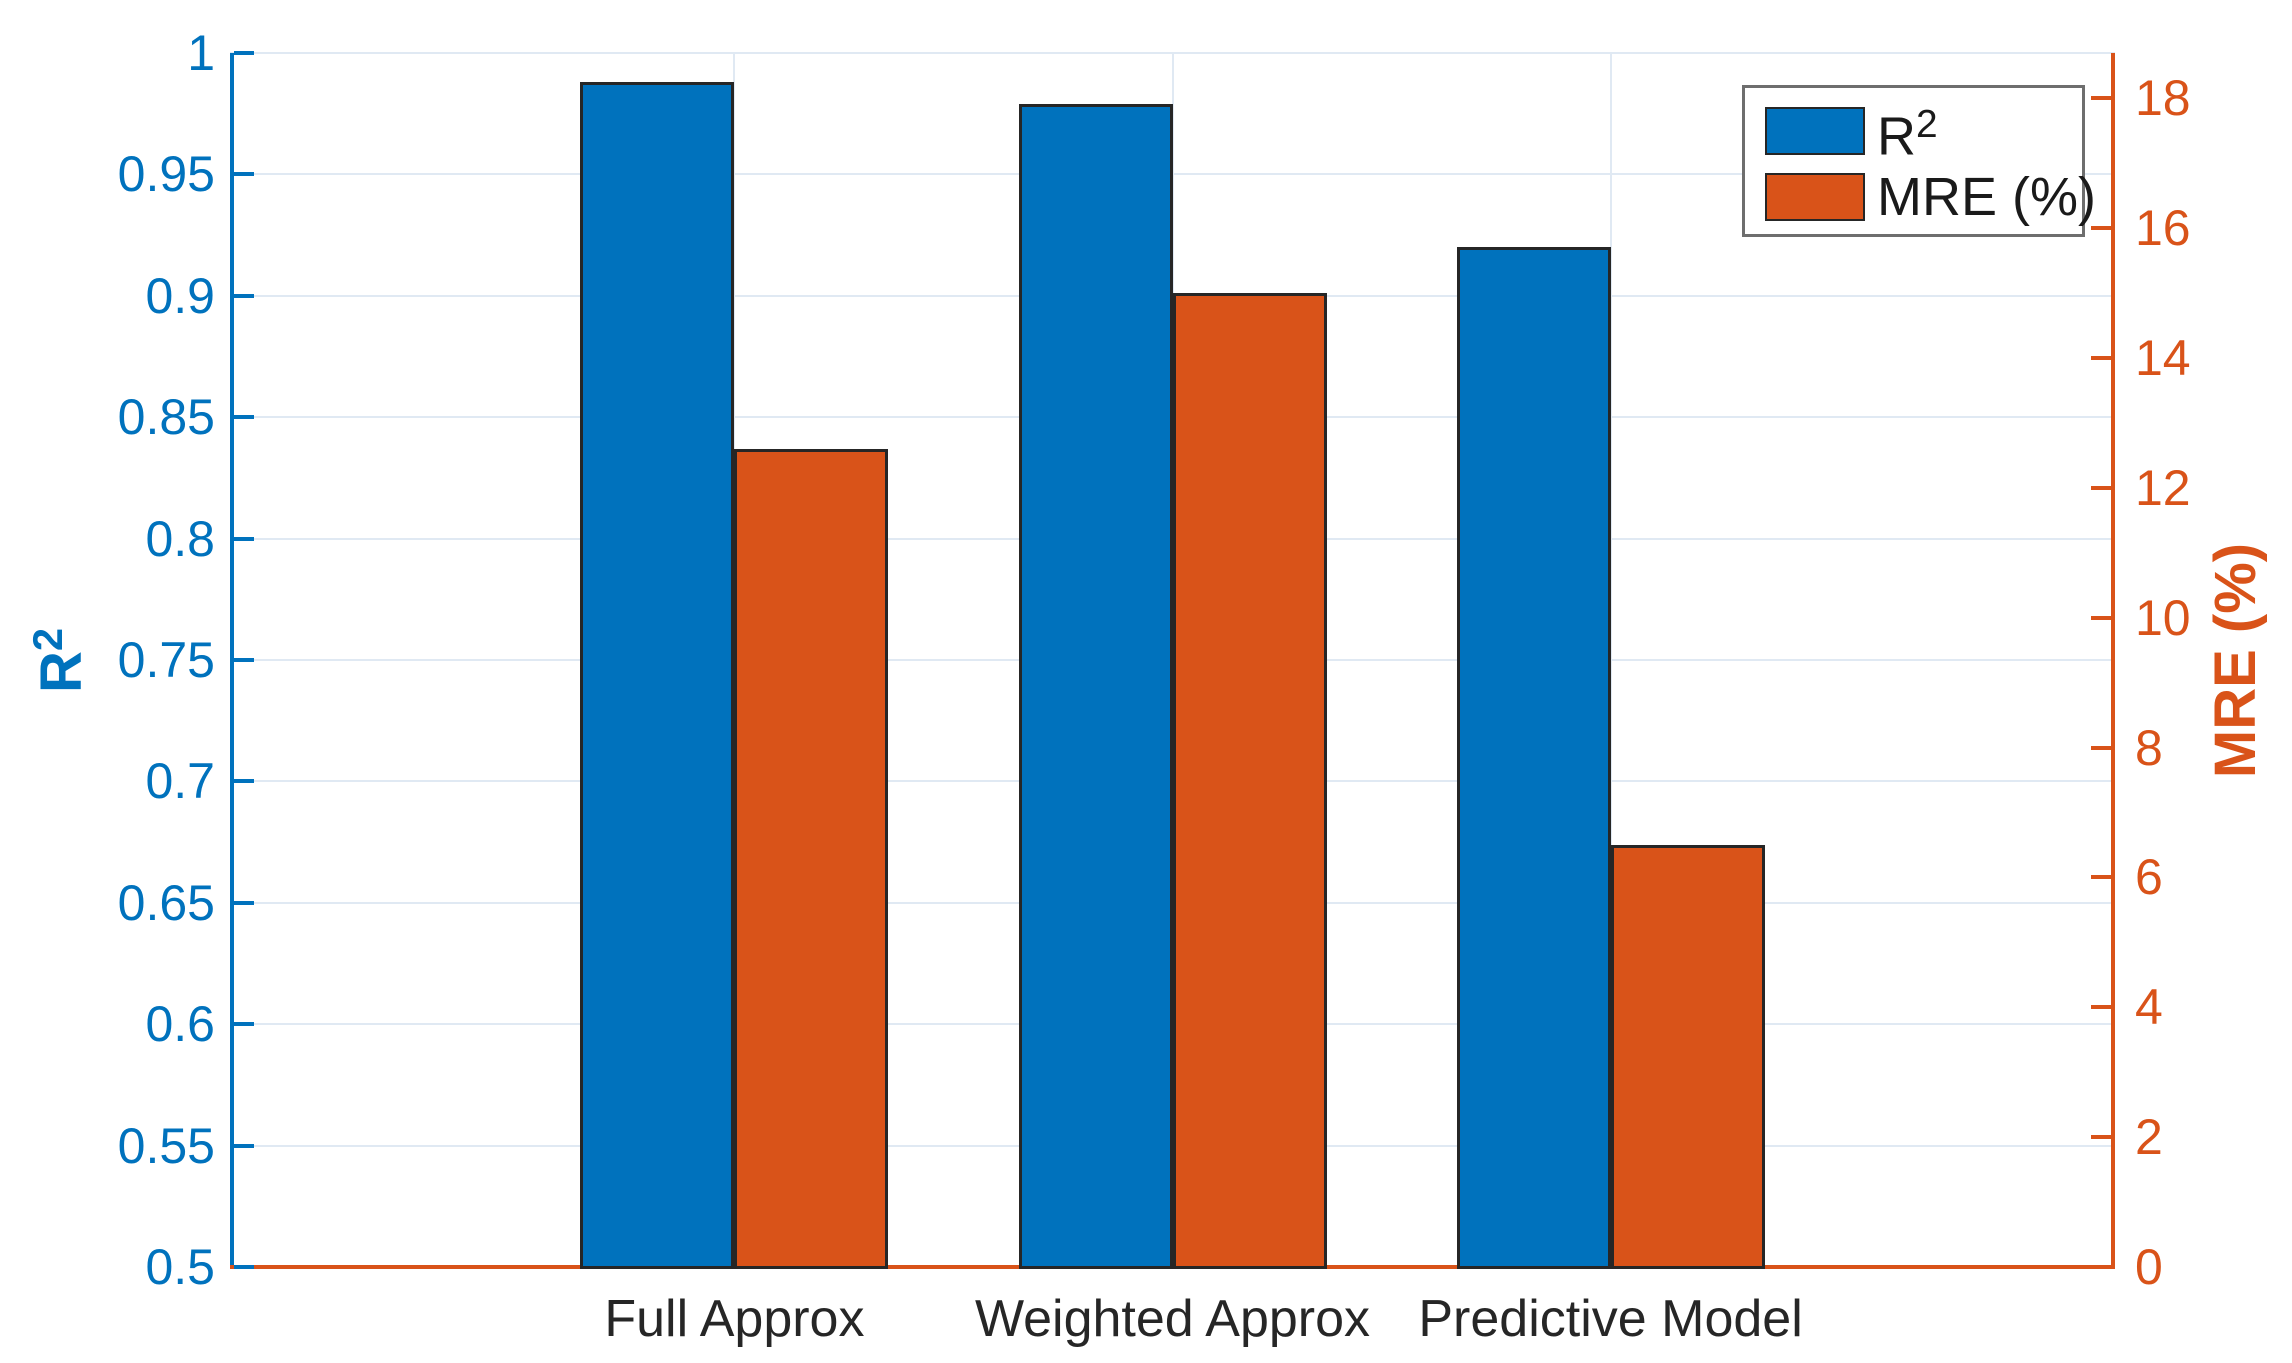 The height and width of the screenshot is (1363, 2292). What do you see at coordinates (1172, 1319) in the screenshot?
I see `x-axis-category-label: Weighted Approx` at bounding box center [1172, 1319].